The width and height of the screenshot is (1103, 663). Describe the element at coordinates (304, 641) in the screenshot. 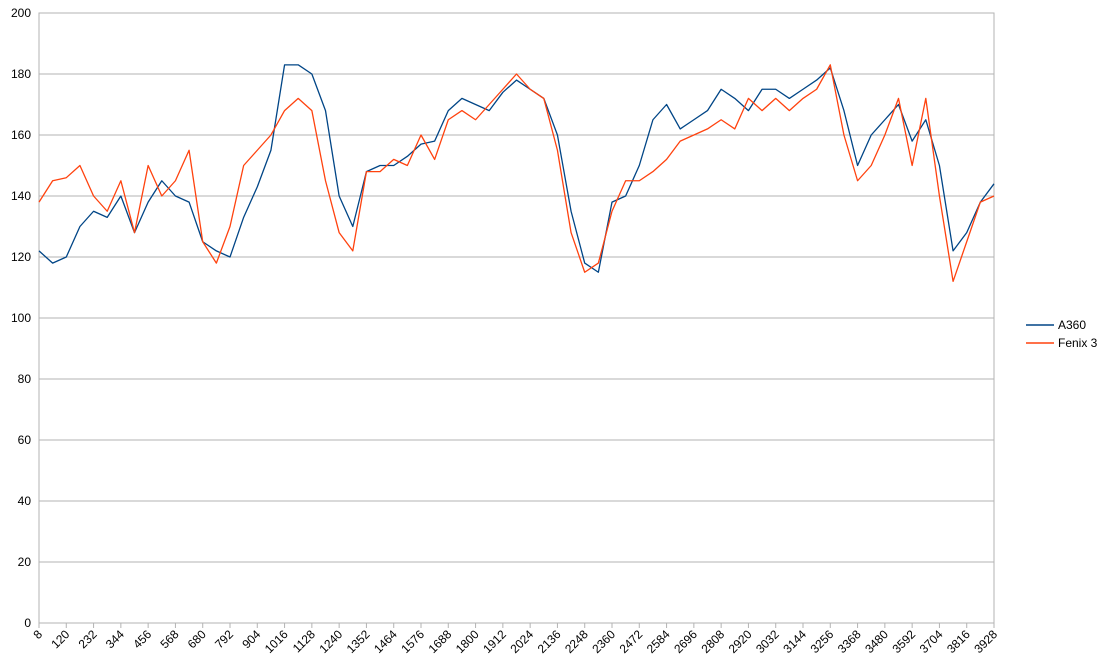

I see `x-tick-label: 1128` at that location.